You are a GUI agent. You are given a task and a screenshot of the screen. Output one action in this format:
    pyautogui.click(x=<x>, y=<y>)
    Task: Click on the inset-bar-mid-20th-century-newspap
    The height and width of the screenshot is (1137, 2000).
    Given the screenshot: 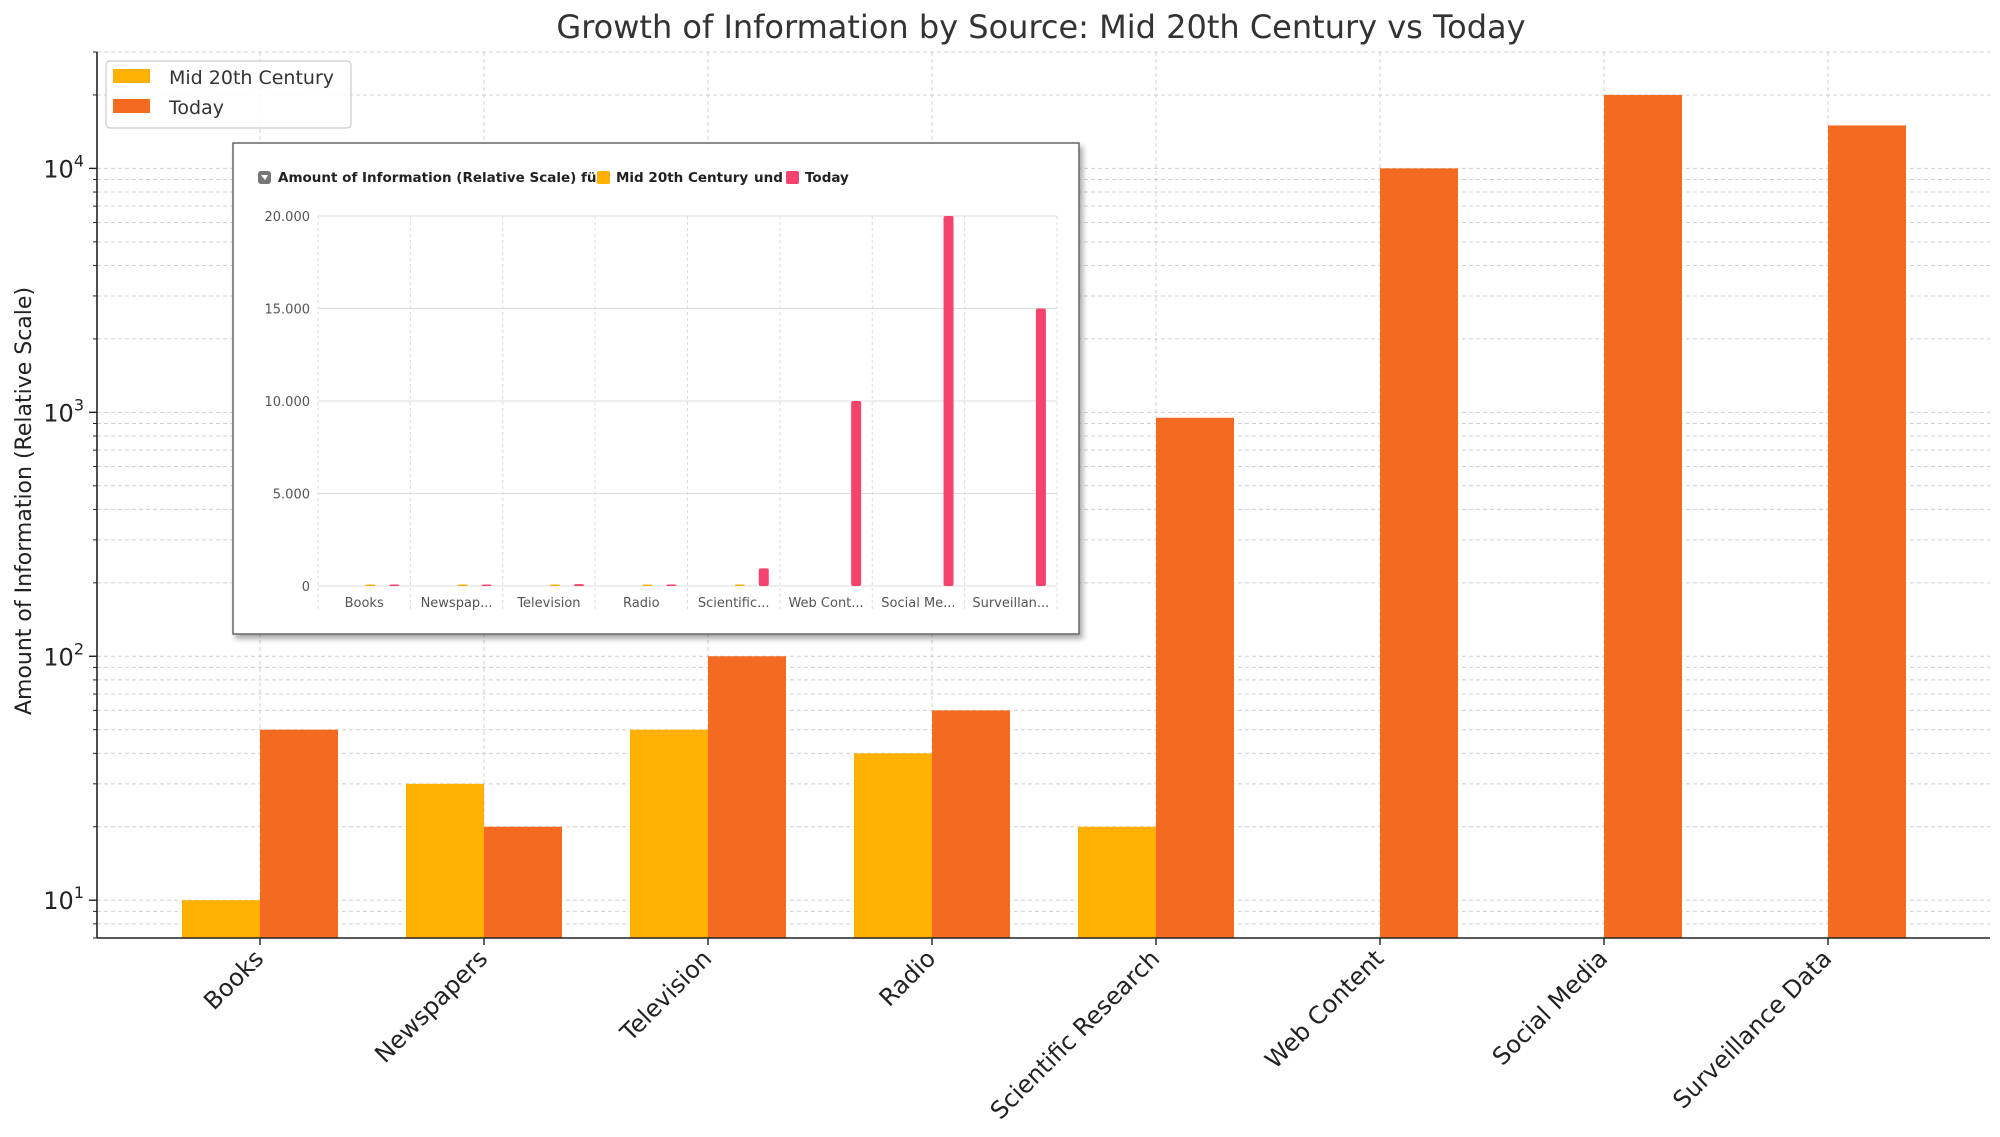 What is the action you would take?
    pyautogui.click(x=462, y=585)
    